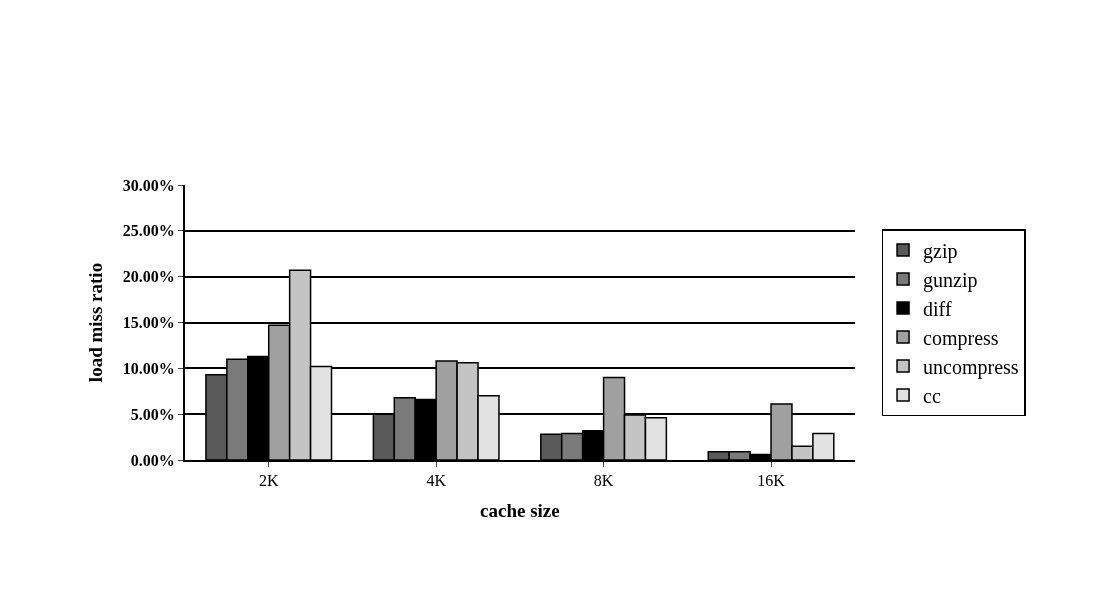 The width and height of the screenshot is (1118, 615). I want to click on x-tick-label: 16K, so click(771, 481).